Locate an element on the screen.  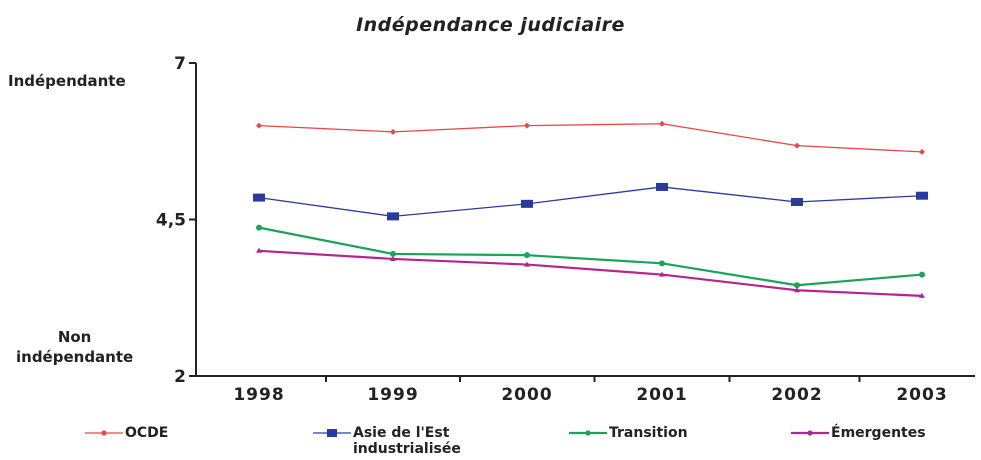
y-top-label: Indépendante is located at coordinates (67, 81).